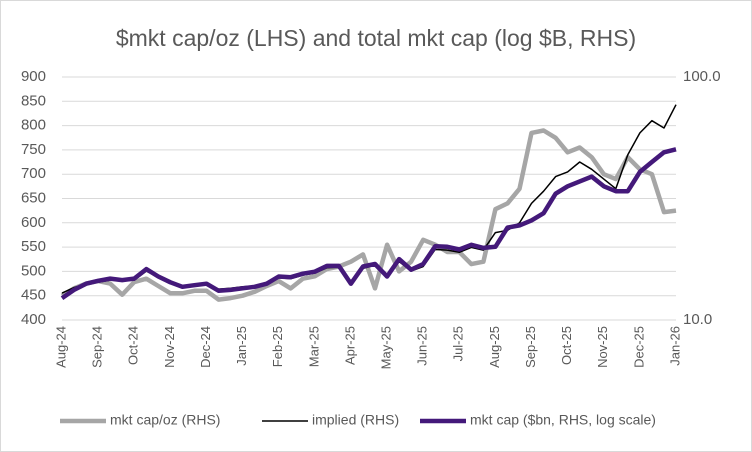  What do you see at coordinates (638, 347) in the screenshot?
I see `x-tick-label: Dec-25` at bounding box center [638, 347].